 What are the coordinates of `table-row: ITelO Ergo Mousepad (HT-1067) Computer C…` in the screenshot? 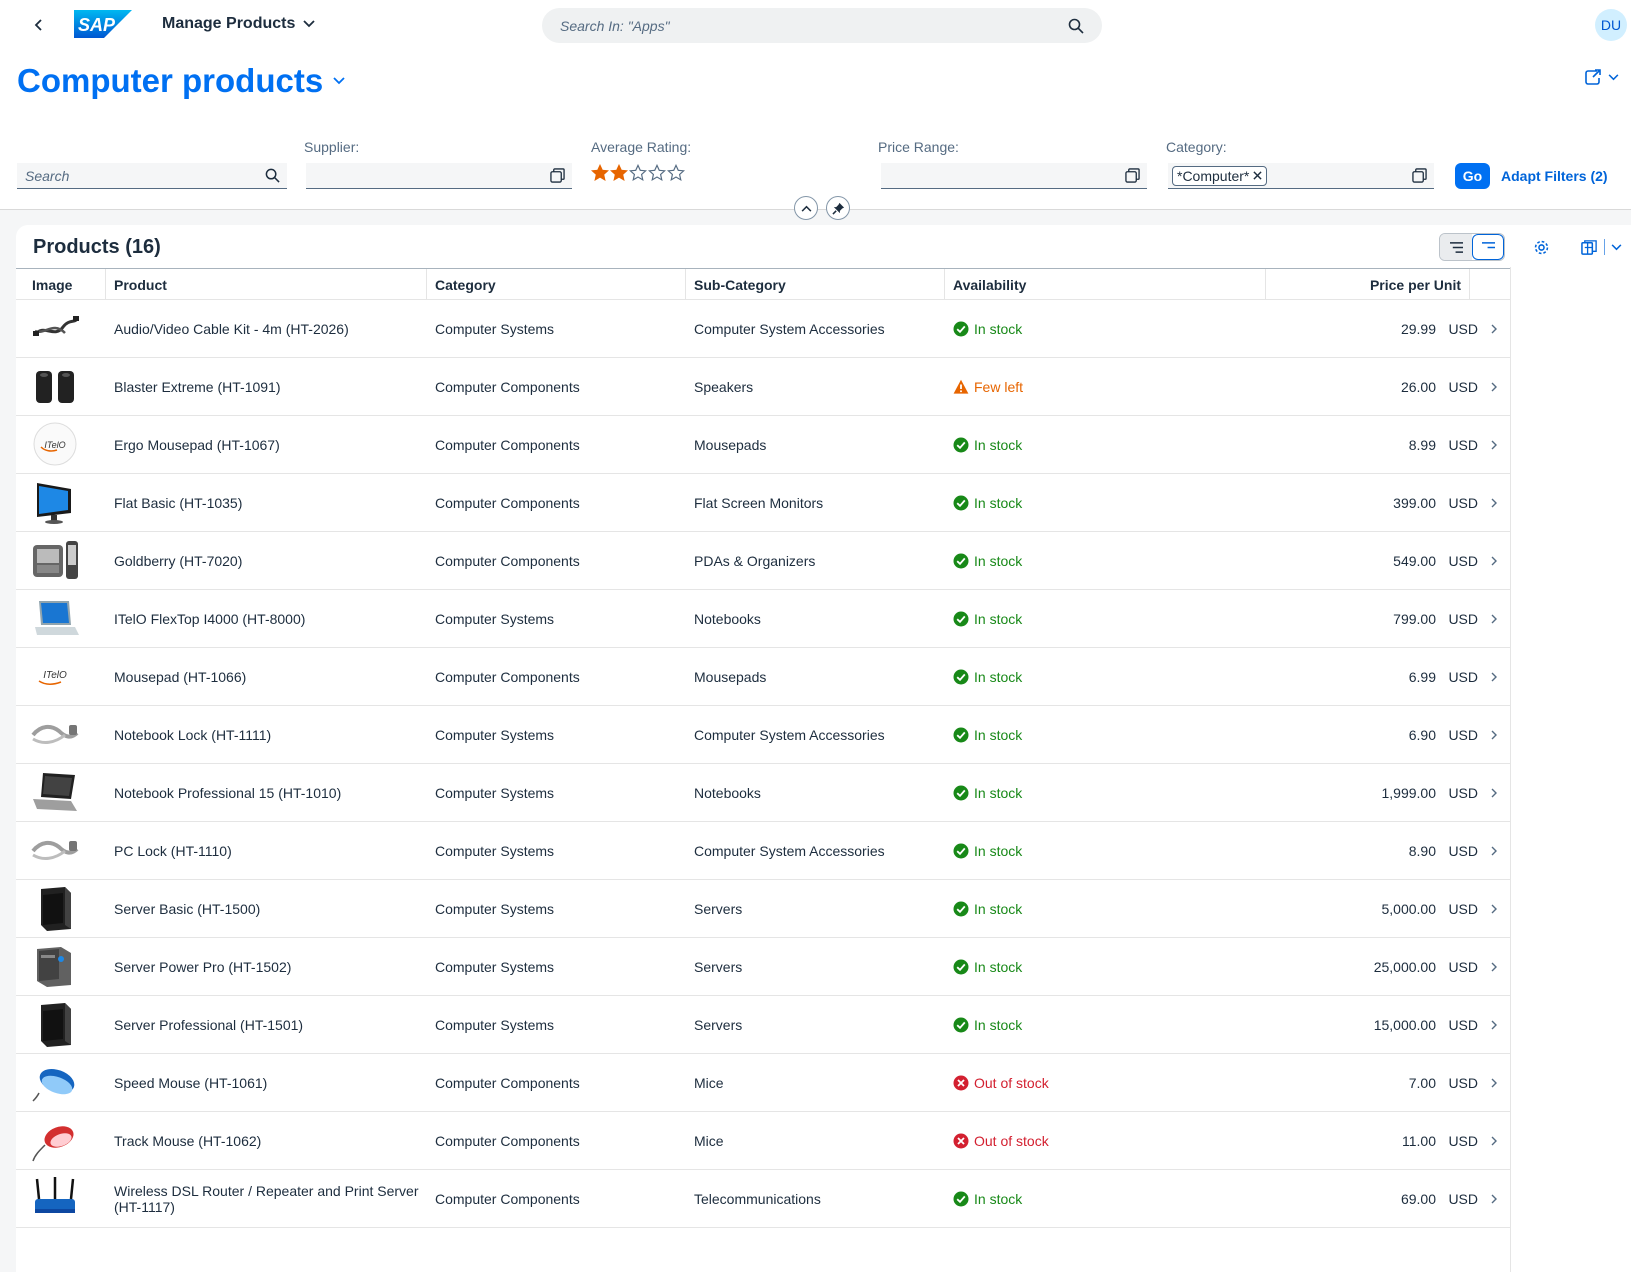 It's located at (763, 445).